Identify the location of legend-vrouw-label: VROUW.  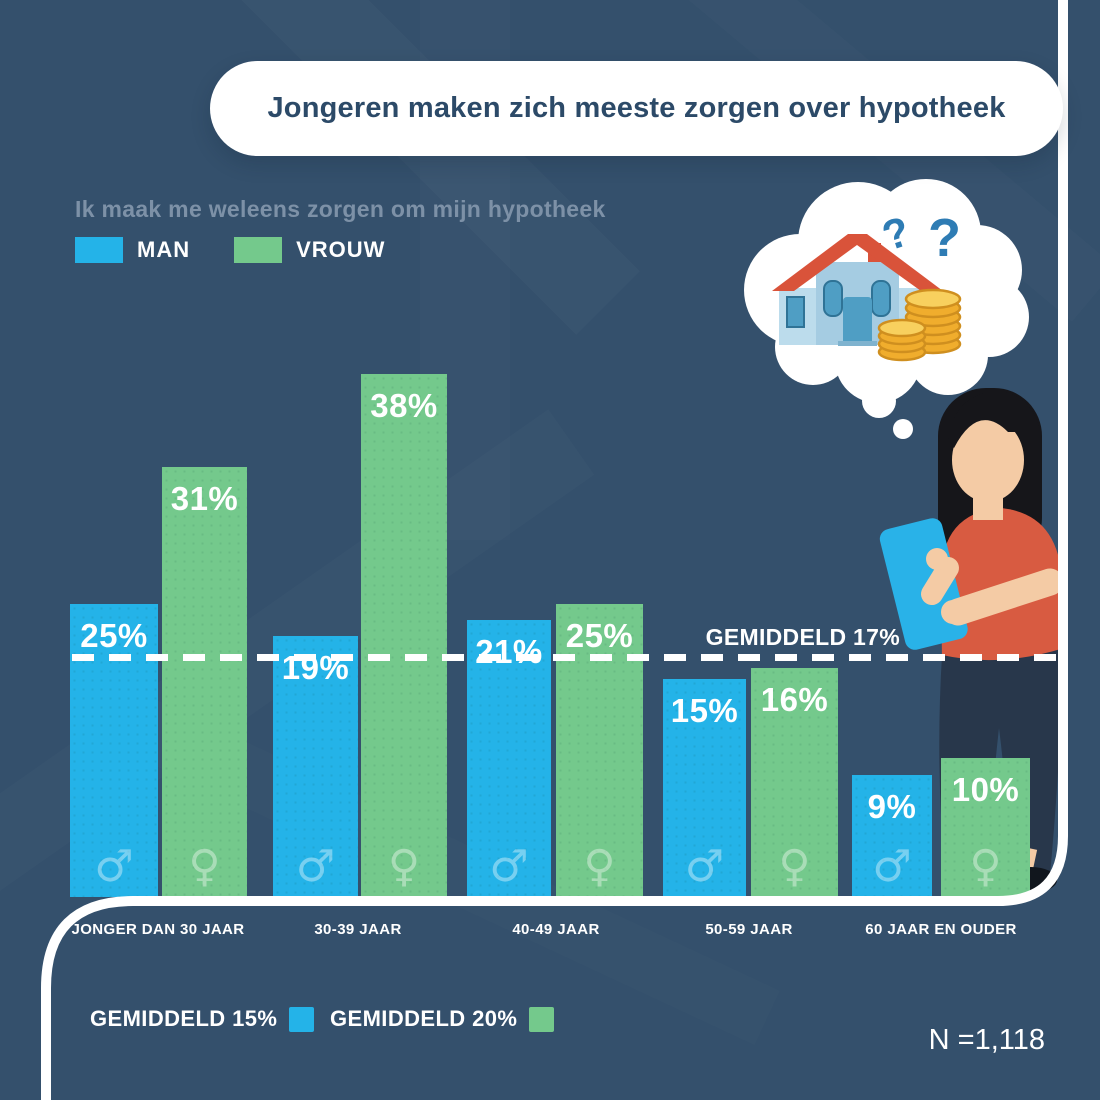
(341, 249).